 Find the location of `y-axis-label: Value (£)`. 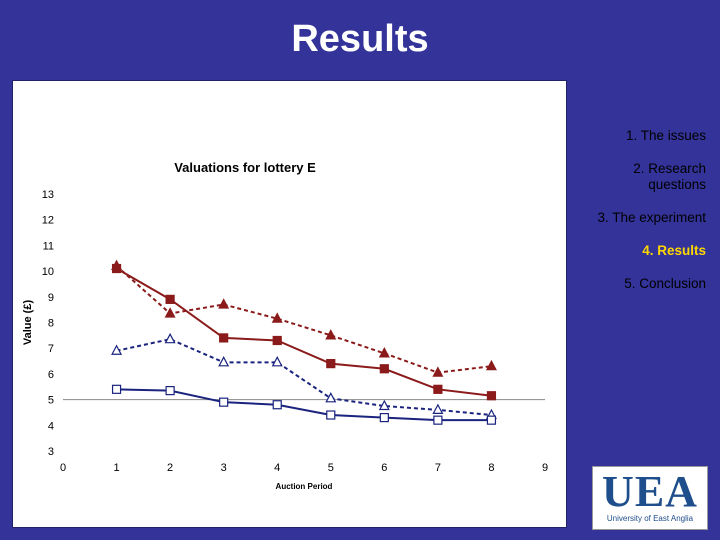

y-axis-label: Value (£) is located at coordinates (28, 323).